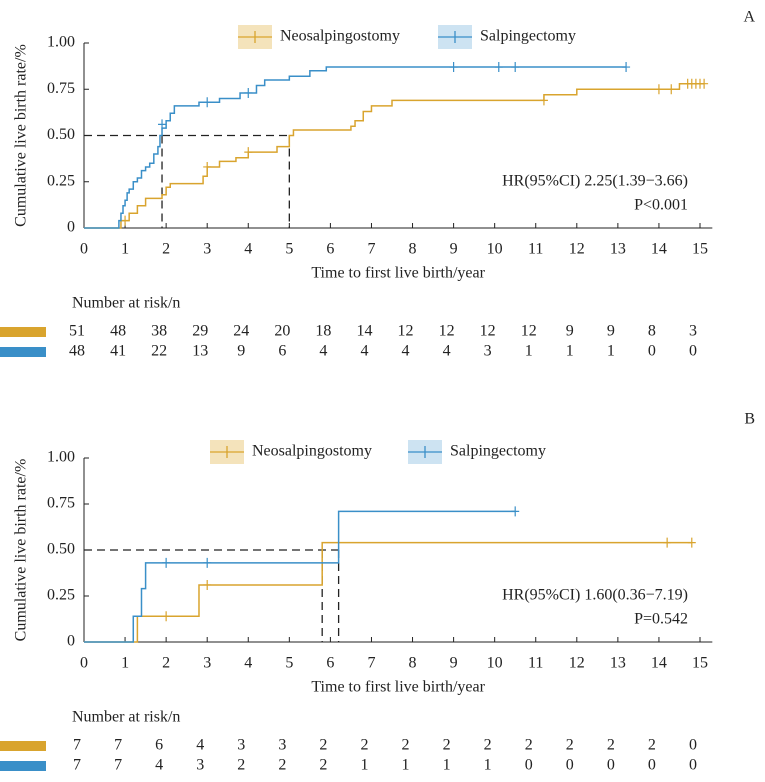  I want to click on risk-count: 6, so click(282, 351).